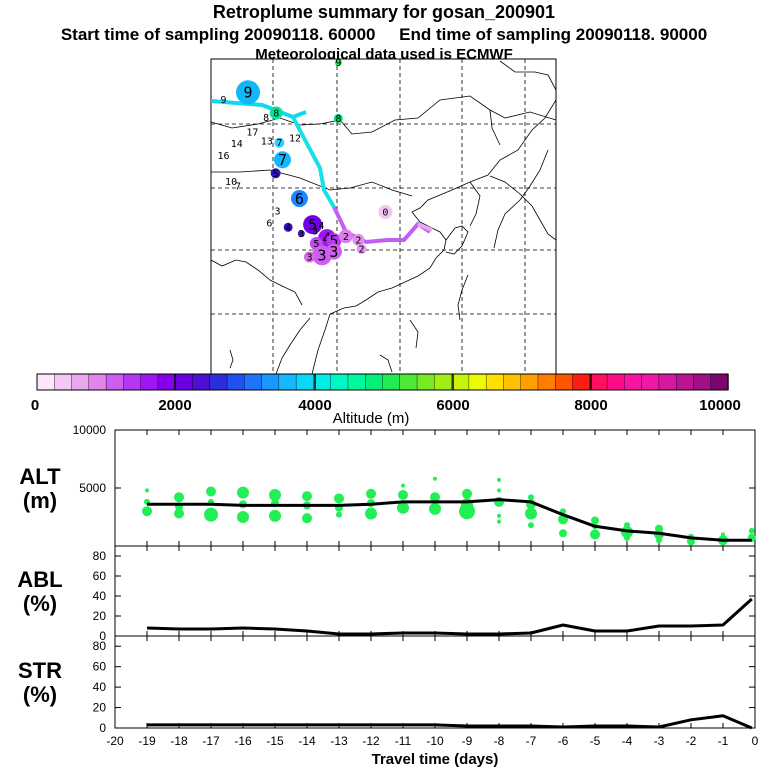 Image resolution: width=768 pixels, height=768 pixels. I want to click on altitude-colorbar: 0 2000 4000 6000 8000 10000 Altitude (m), so click(386, 400).